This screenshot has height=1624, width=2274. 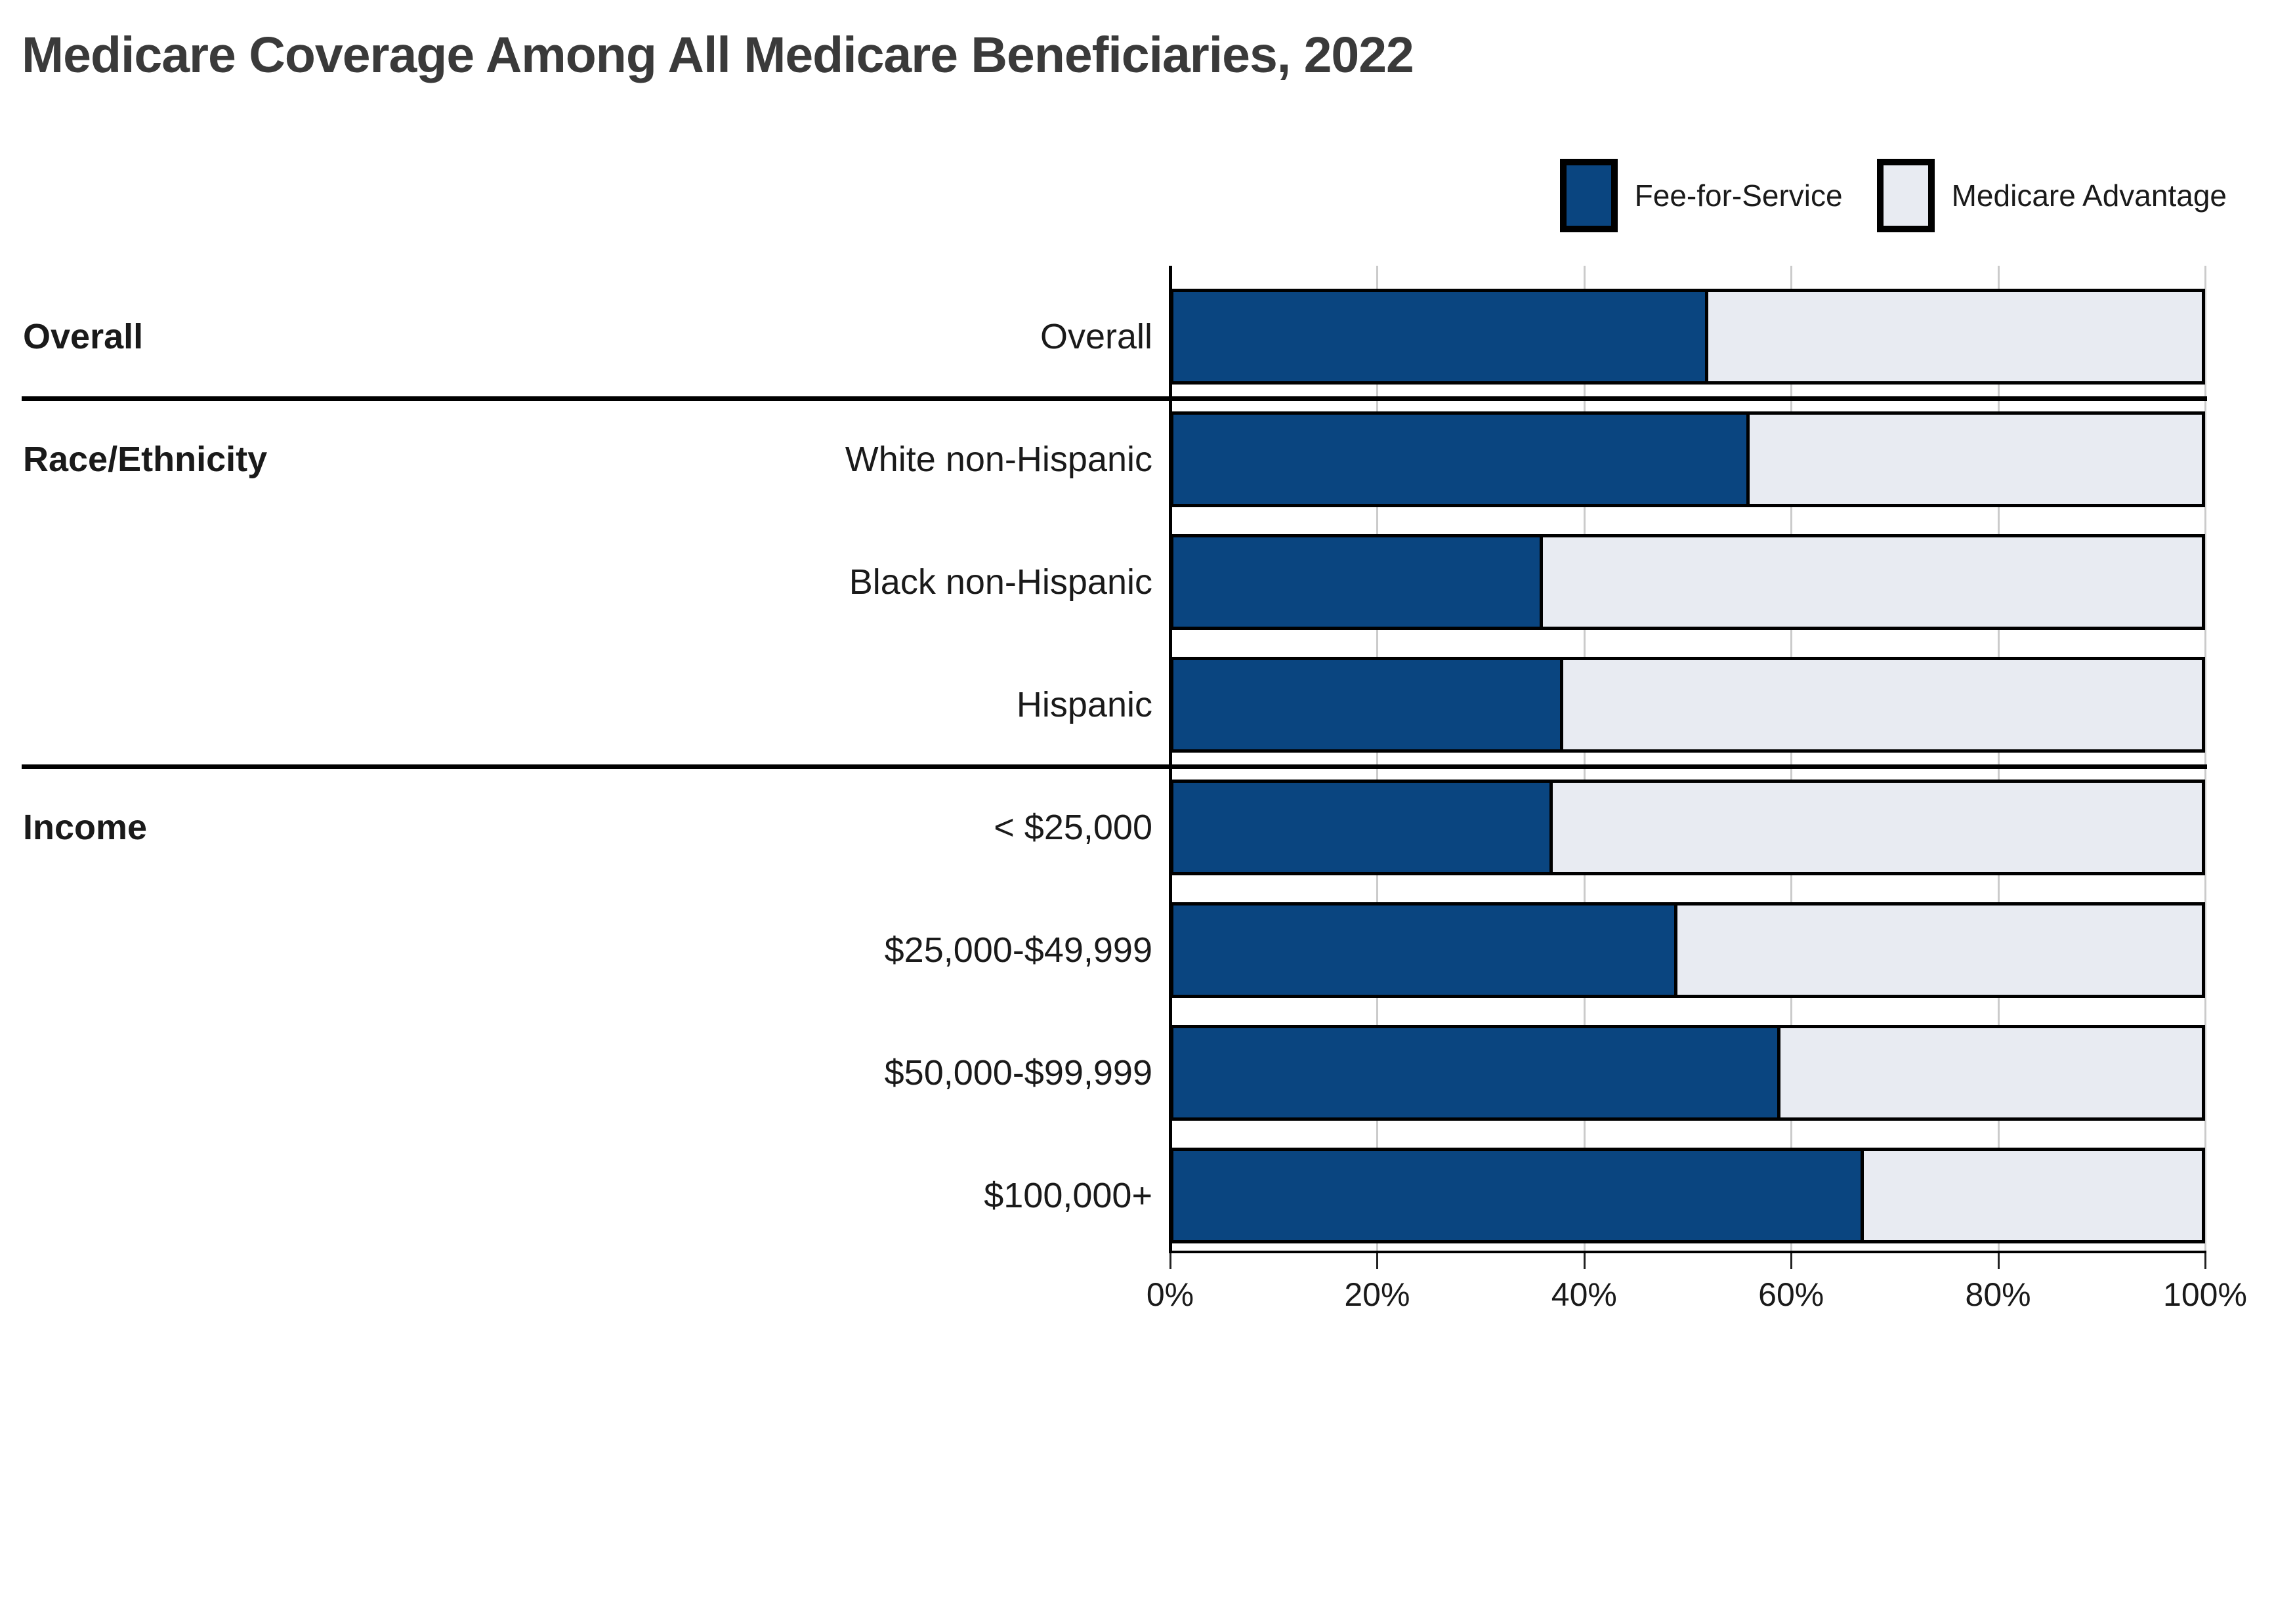 I want to click on x-axis-line, so click(x=1687, y=1252).